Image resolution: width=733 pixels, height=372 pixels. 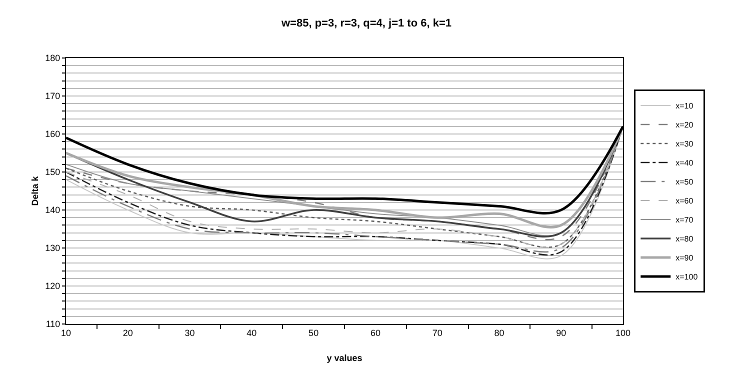 I want to click on x-tick-label: 10, so click(x=66, y=333).